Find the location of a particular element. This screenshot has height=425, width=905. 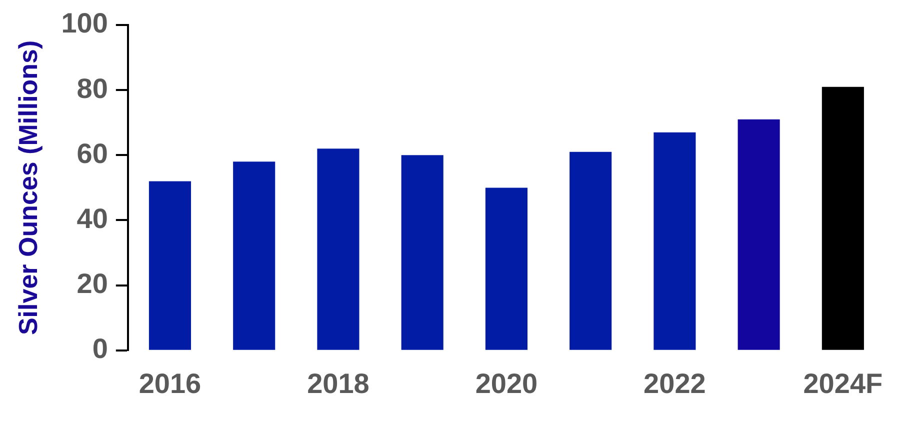

x-tick-label: 2016 is located at coordinates (170, 383).